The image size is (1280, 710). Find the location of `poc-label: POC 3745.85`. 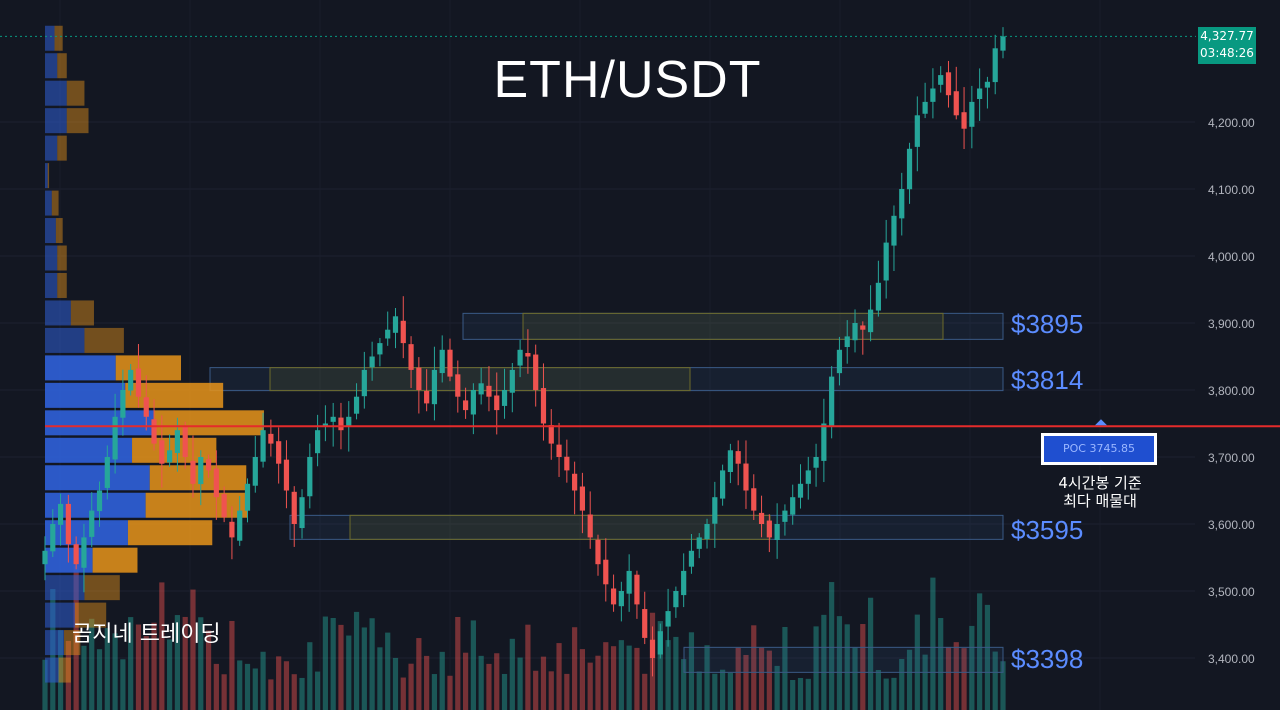

poc-label: POC 3745.85 is located at coordinates (1099, 448).